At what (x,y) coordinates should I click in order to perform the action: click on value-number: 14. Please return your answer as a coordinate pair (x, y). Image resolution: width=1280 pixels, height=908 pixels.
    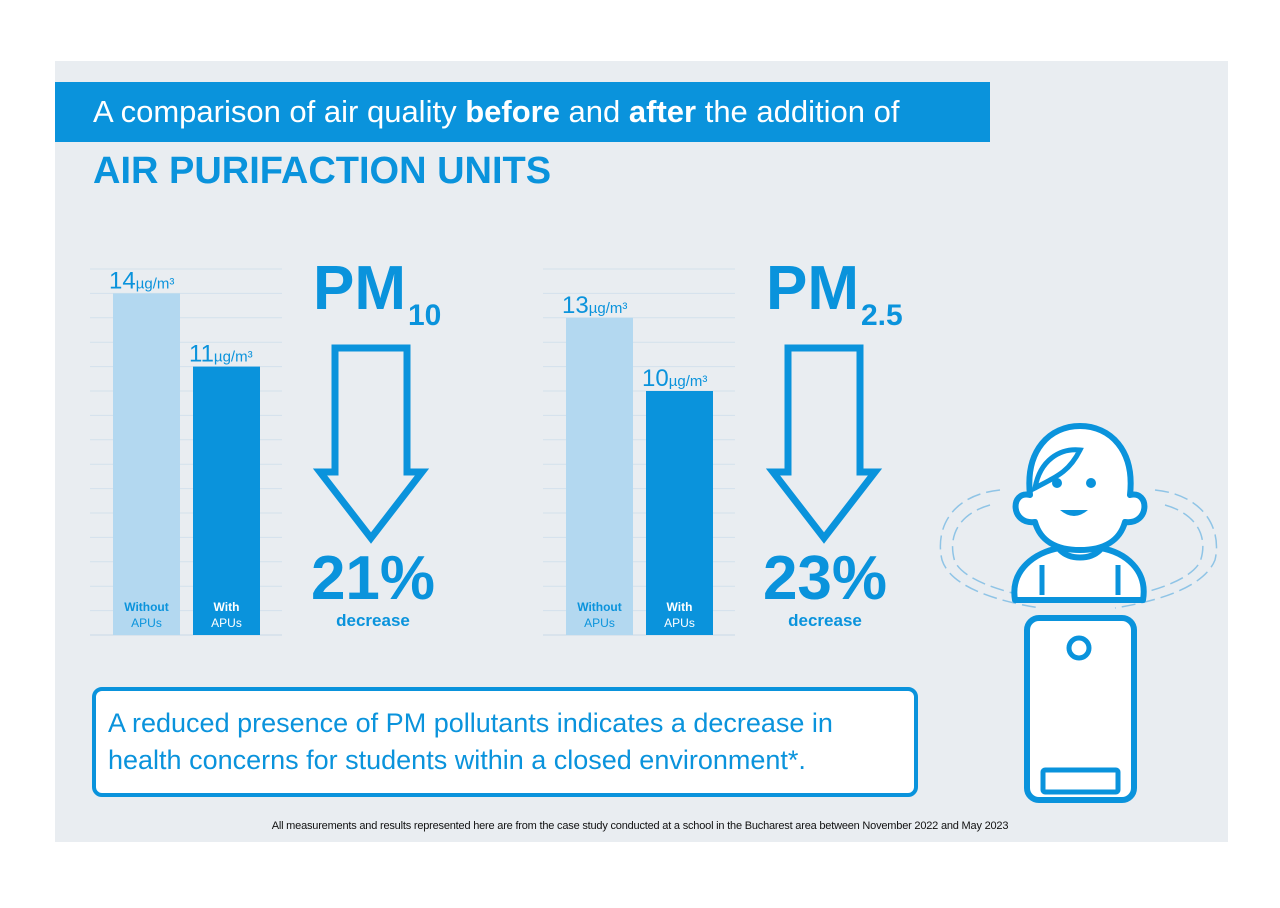
    Looking at the image, I should click on (122, 280).